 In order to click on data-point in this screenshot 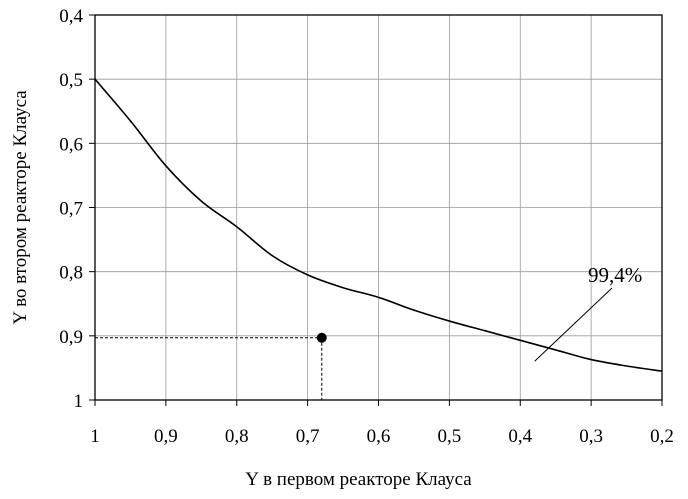, I will do `click(322, 338)`.